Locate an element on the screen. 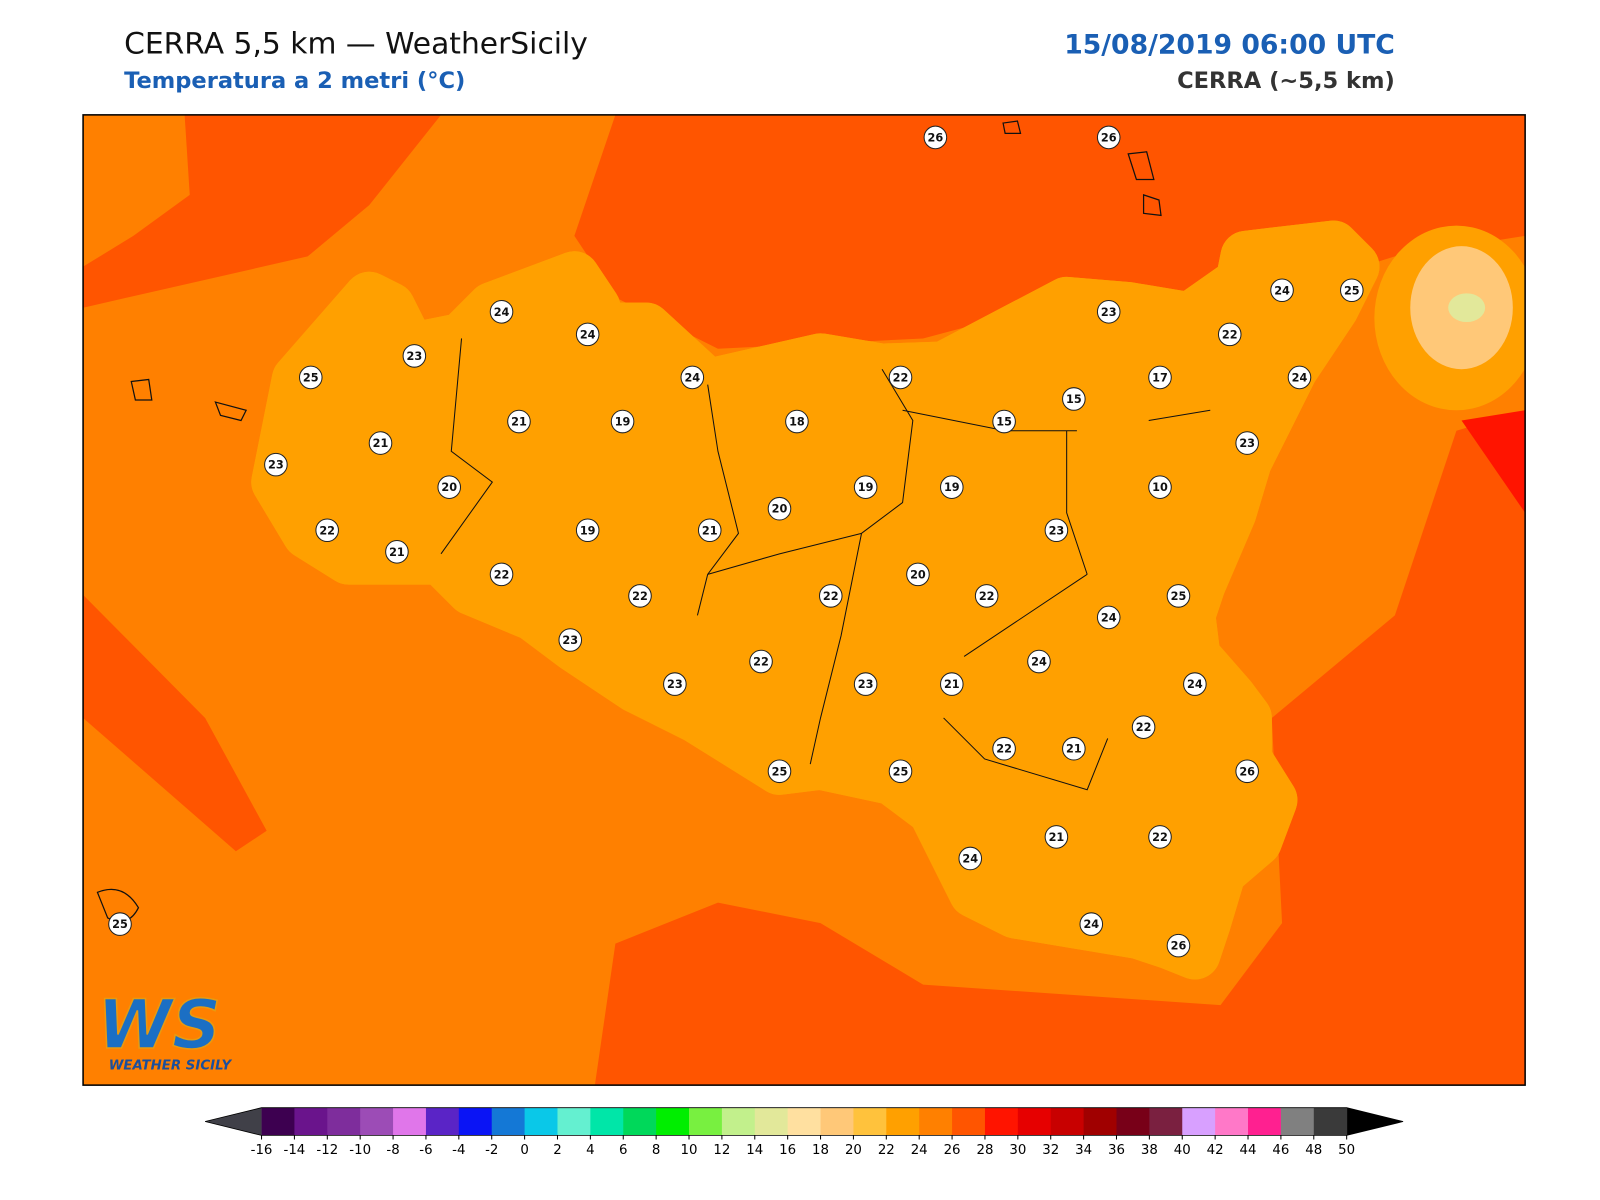 The height and width of the screenshot is (1200, 1600). station: 17 is located at coordinates (1160, 377).